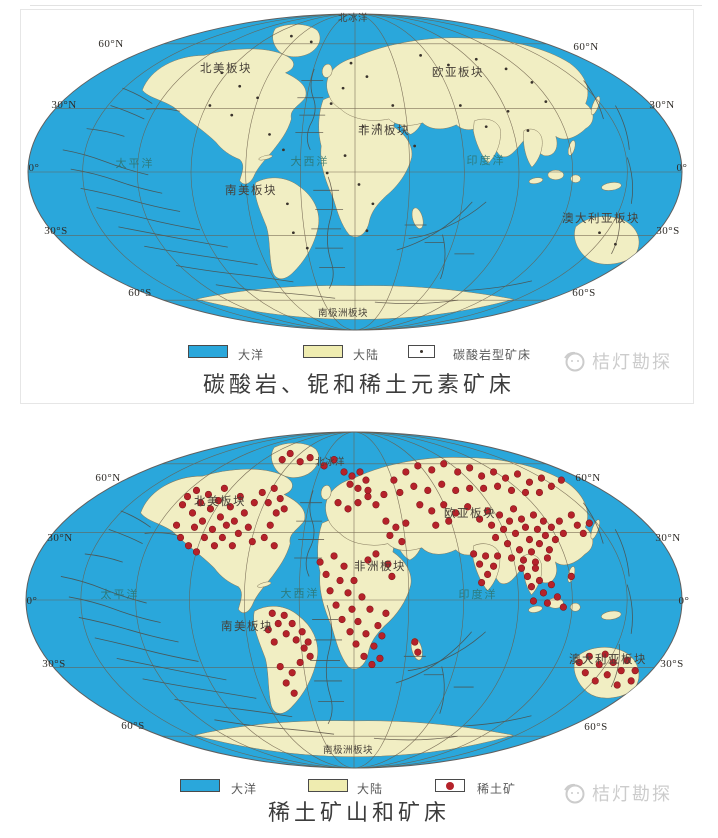  I want to click on legend-swatch-carbonatite-dot, so click(421, 351).